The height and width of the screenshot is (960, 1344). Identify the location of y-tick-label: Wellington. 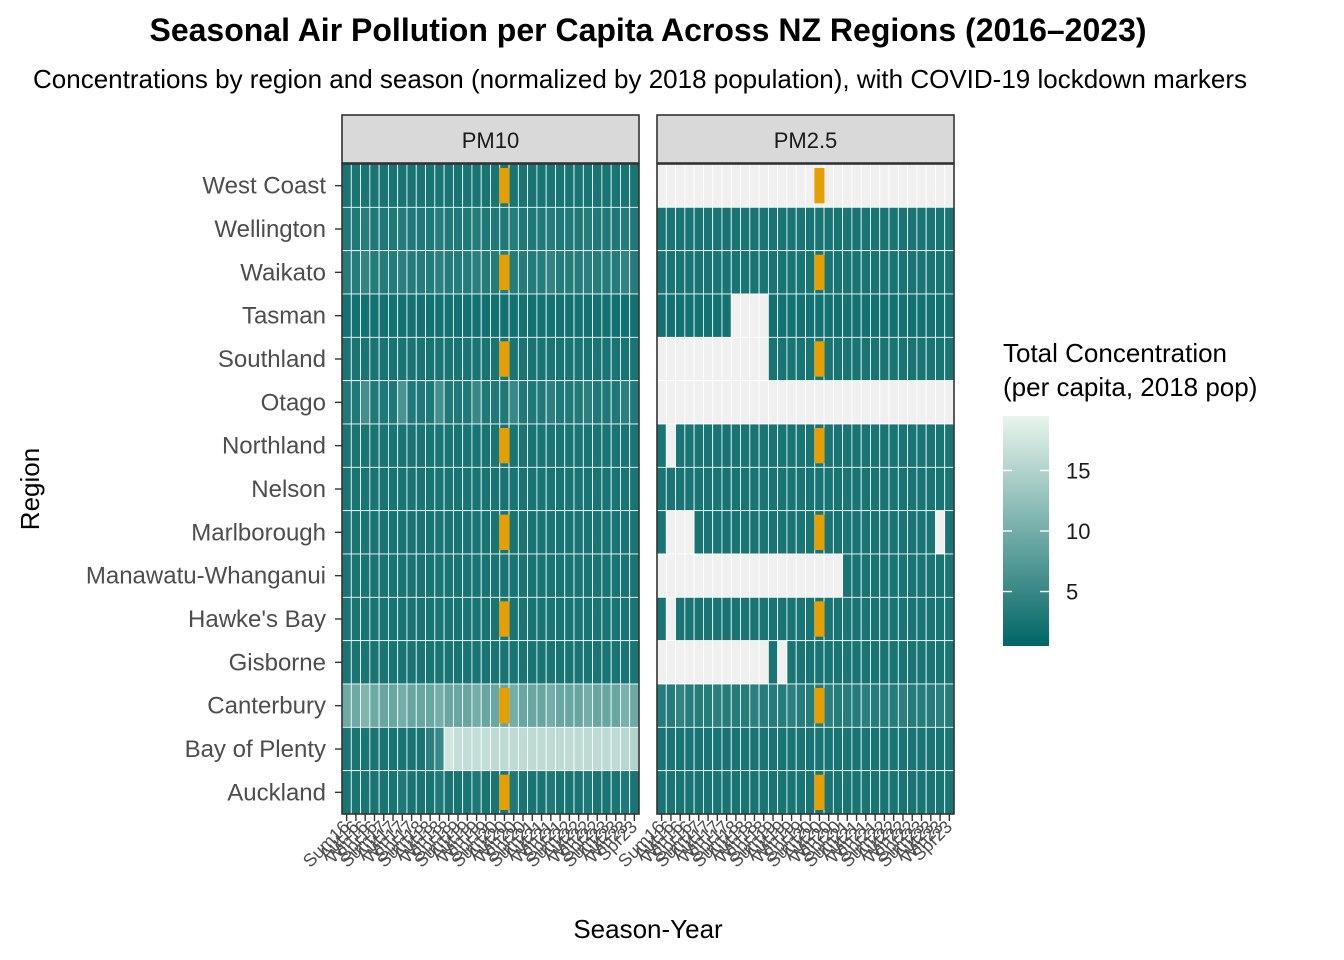
(270, 229).